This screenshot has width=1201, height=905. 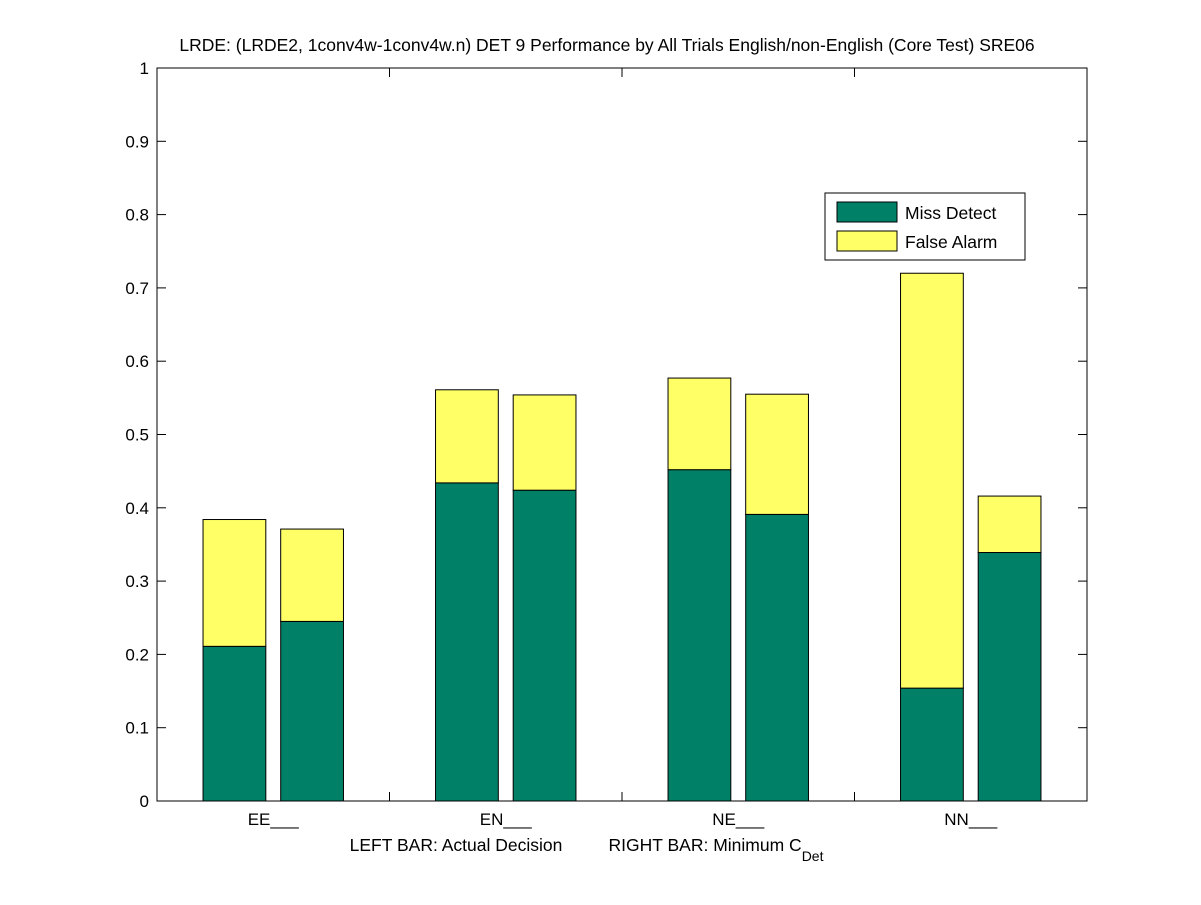 I want to click on y-tick-label: 0.9, so click(x=137, y=141).